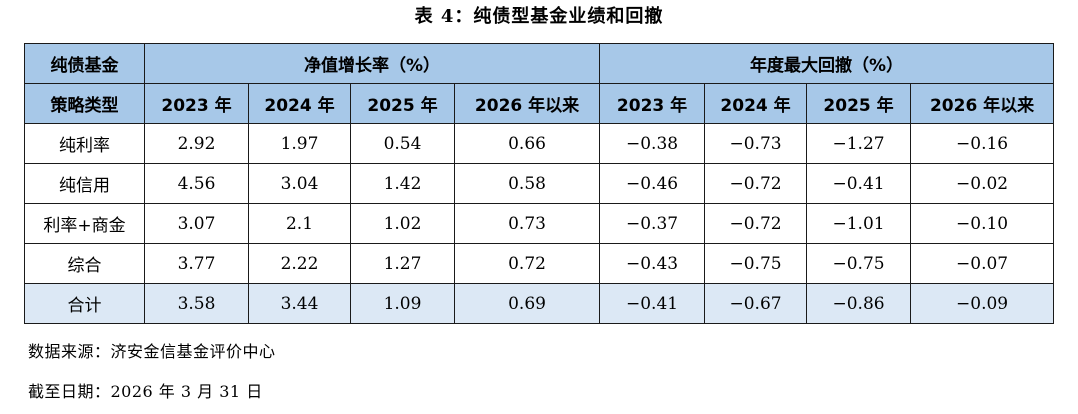 The height and width of the screenshot is (414, 1078). Describe the element at coordinates (982, 263) in the screenshot. I see `drawdown-cell: −0.07` at that location.